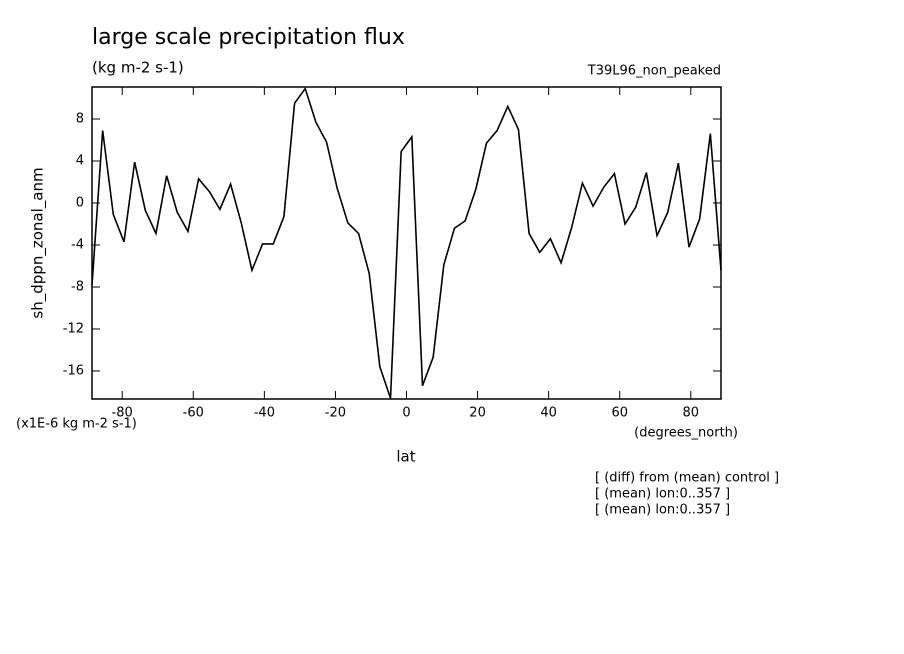 This screenshot has width=904, height=654. What do you see at coordinates (477, 413) in the screenshot?
I see `x-tick-label: 20` at bounding box center [477, 413].